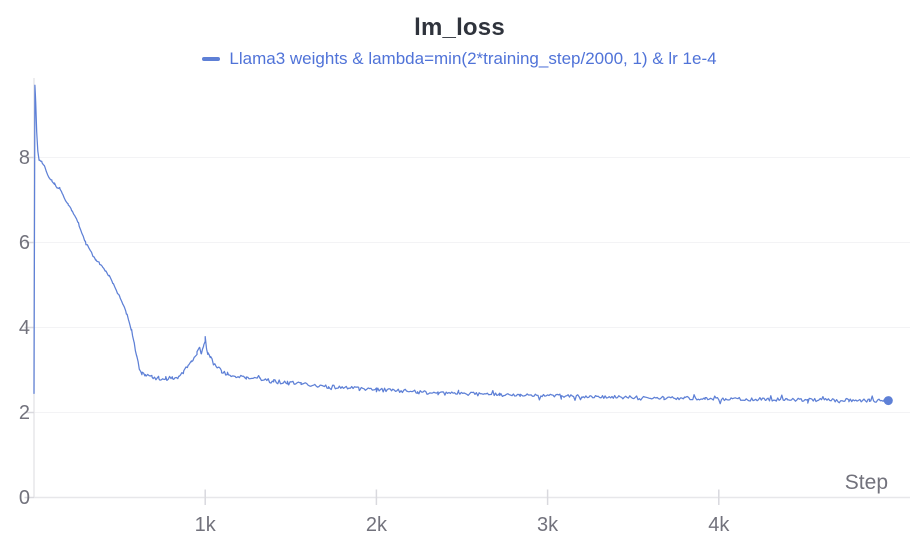  What do you see at coordinates (211, 59) in the screenshot?
I see `legend-line-marker` at bounding box center [211, 59].